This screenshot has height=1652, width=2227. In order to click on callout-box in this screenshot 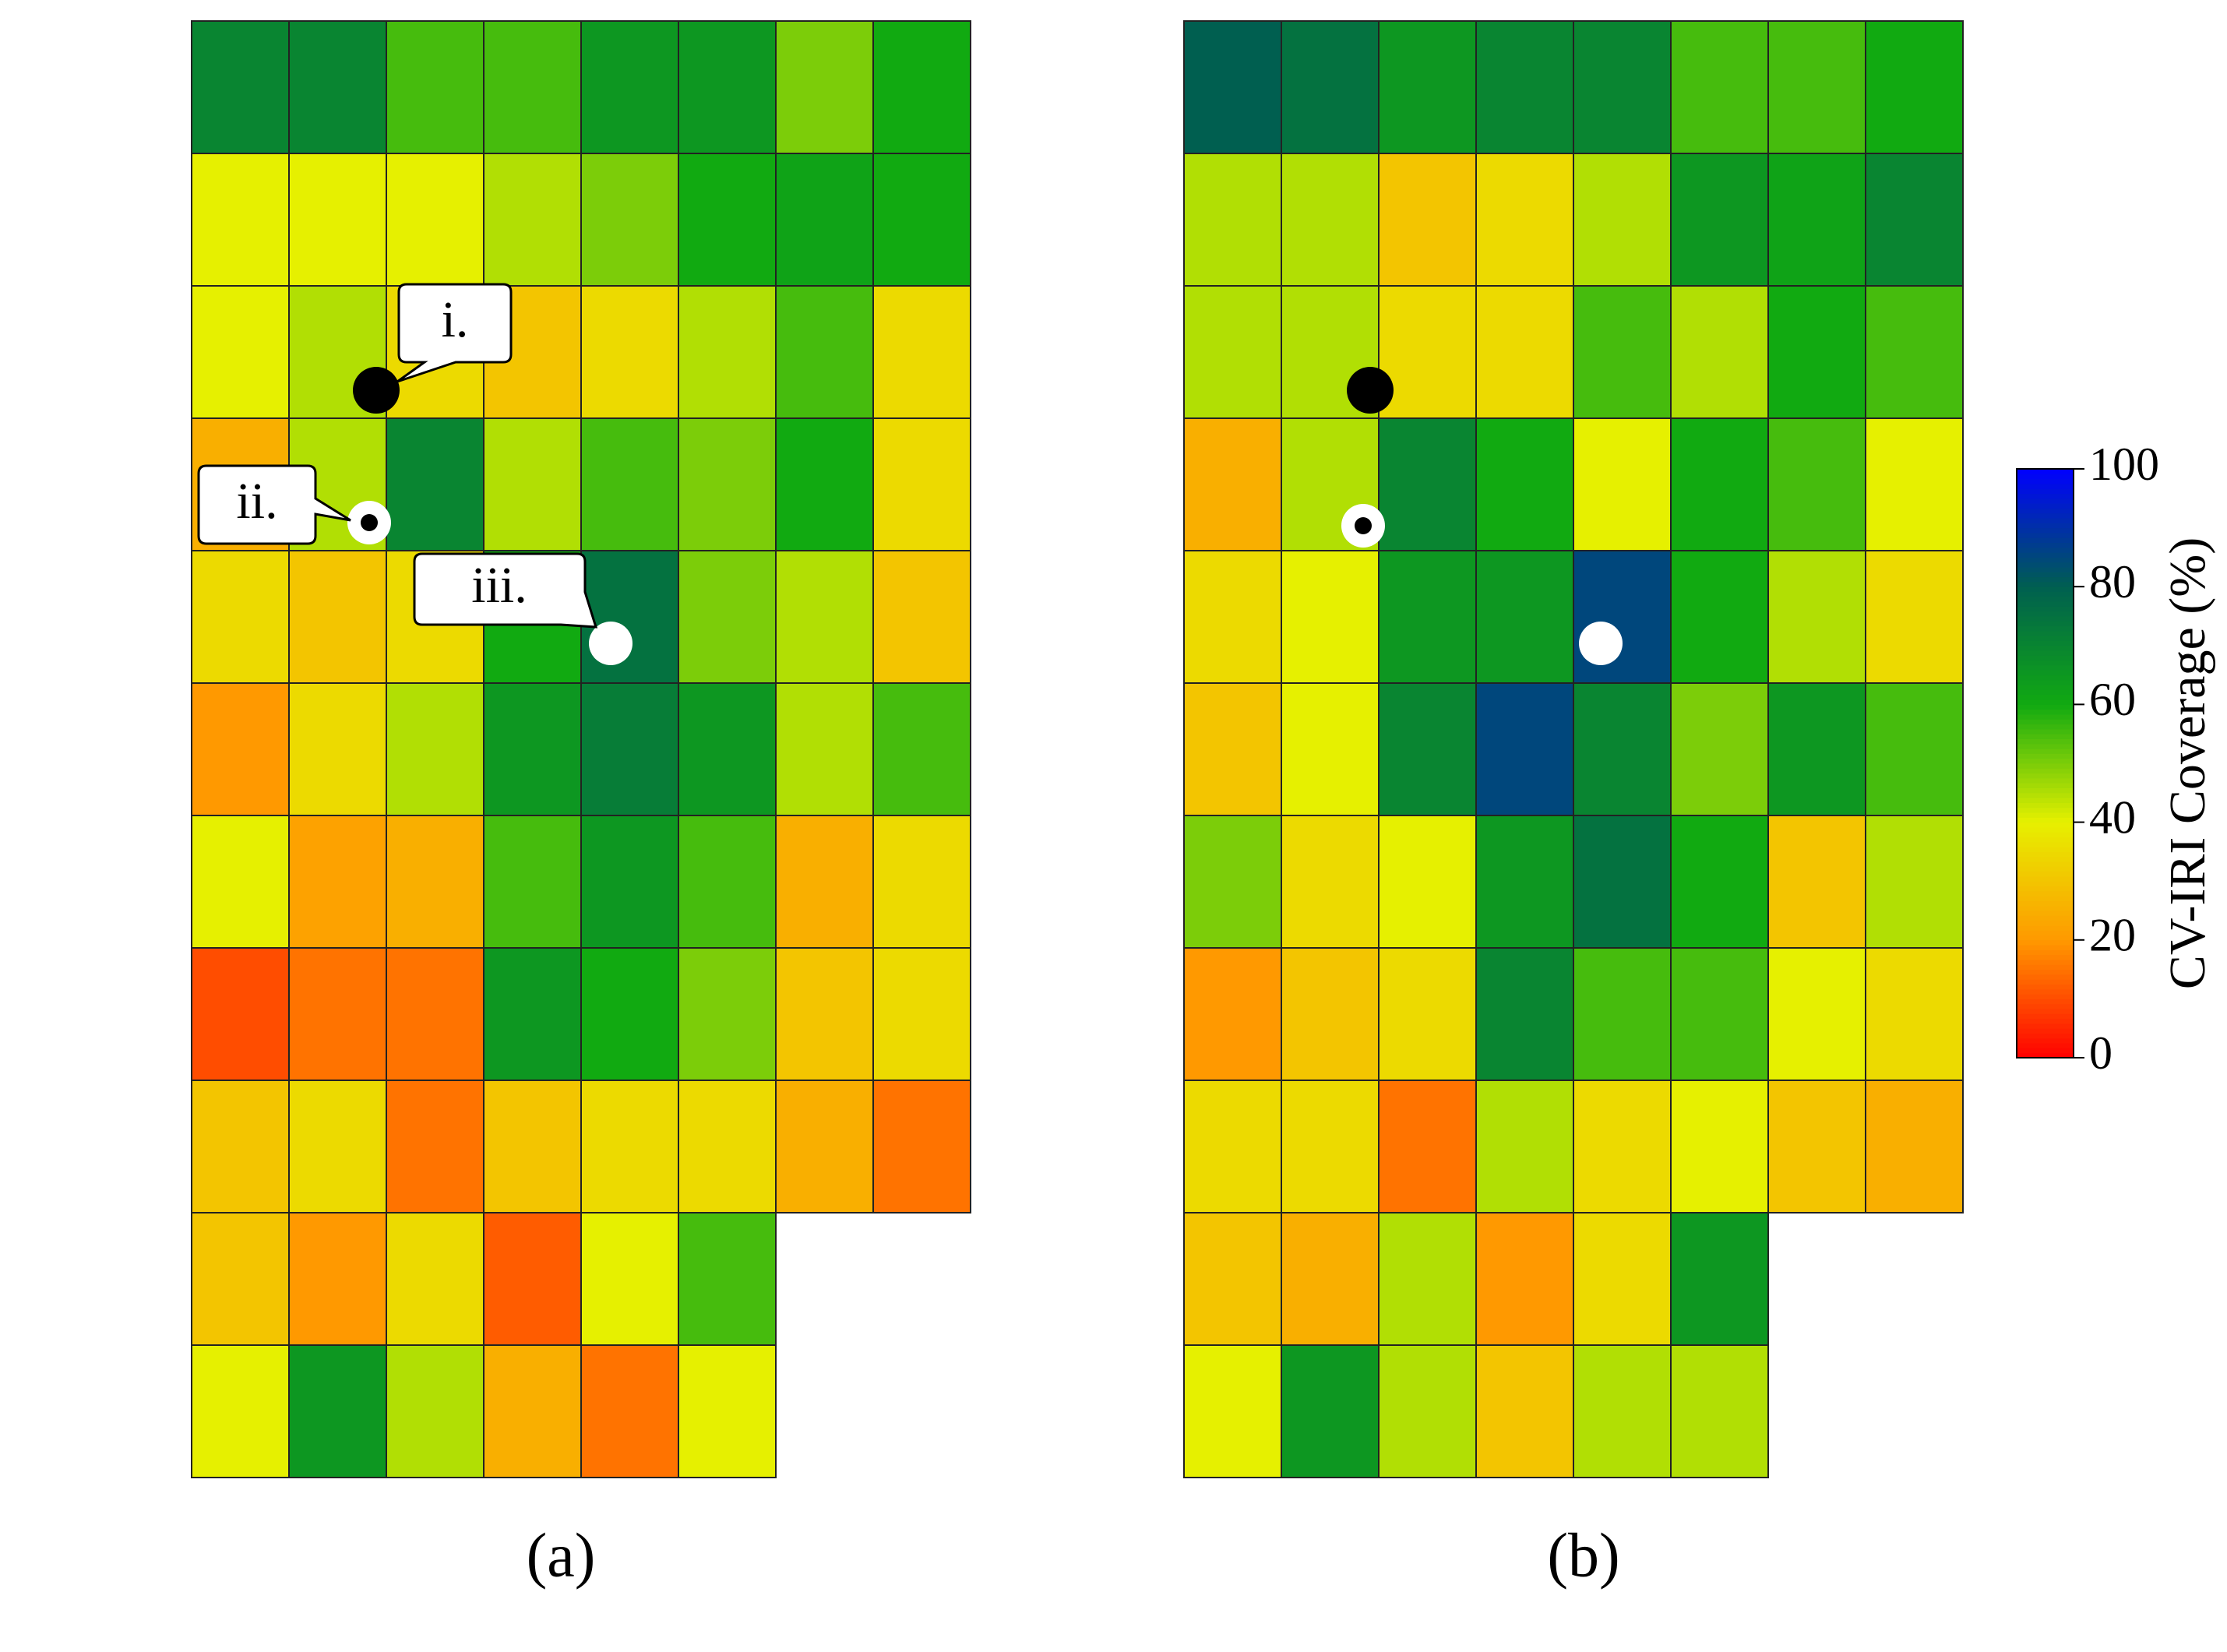, I will do `click(454, 333)`.